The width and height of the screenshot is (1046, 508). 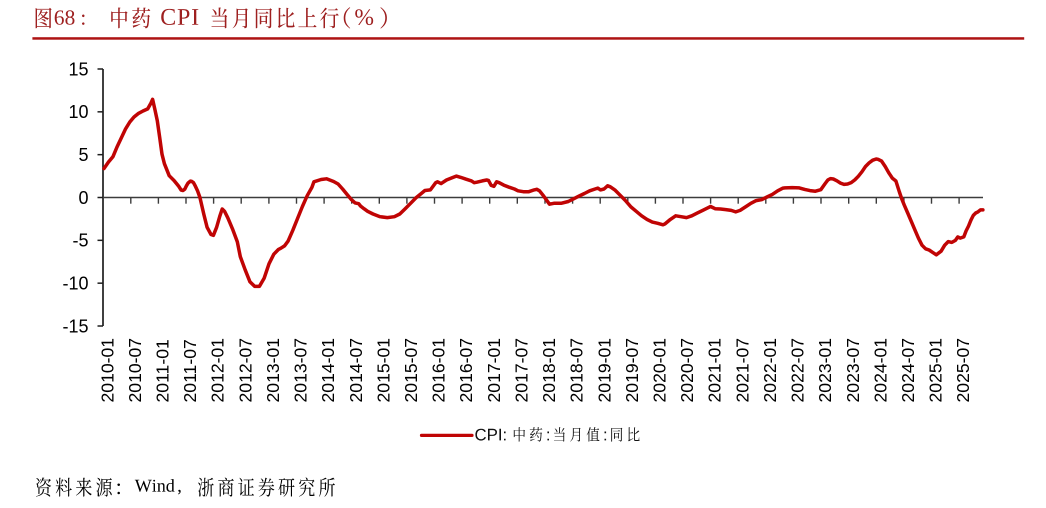 What do you see at coordinates (604, 370) in the screenshot?
I see `svg-text: 2019-01` at bounding box center [604, 370].